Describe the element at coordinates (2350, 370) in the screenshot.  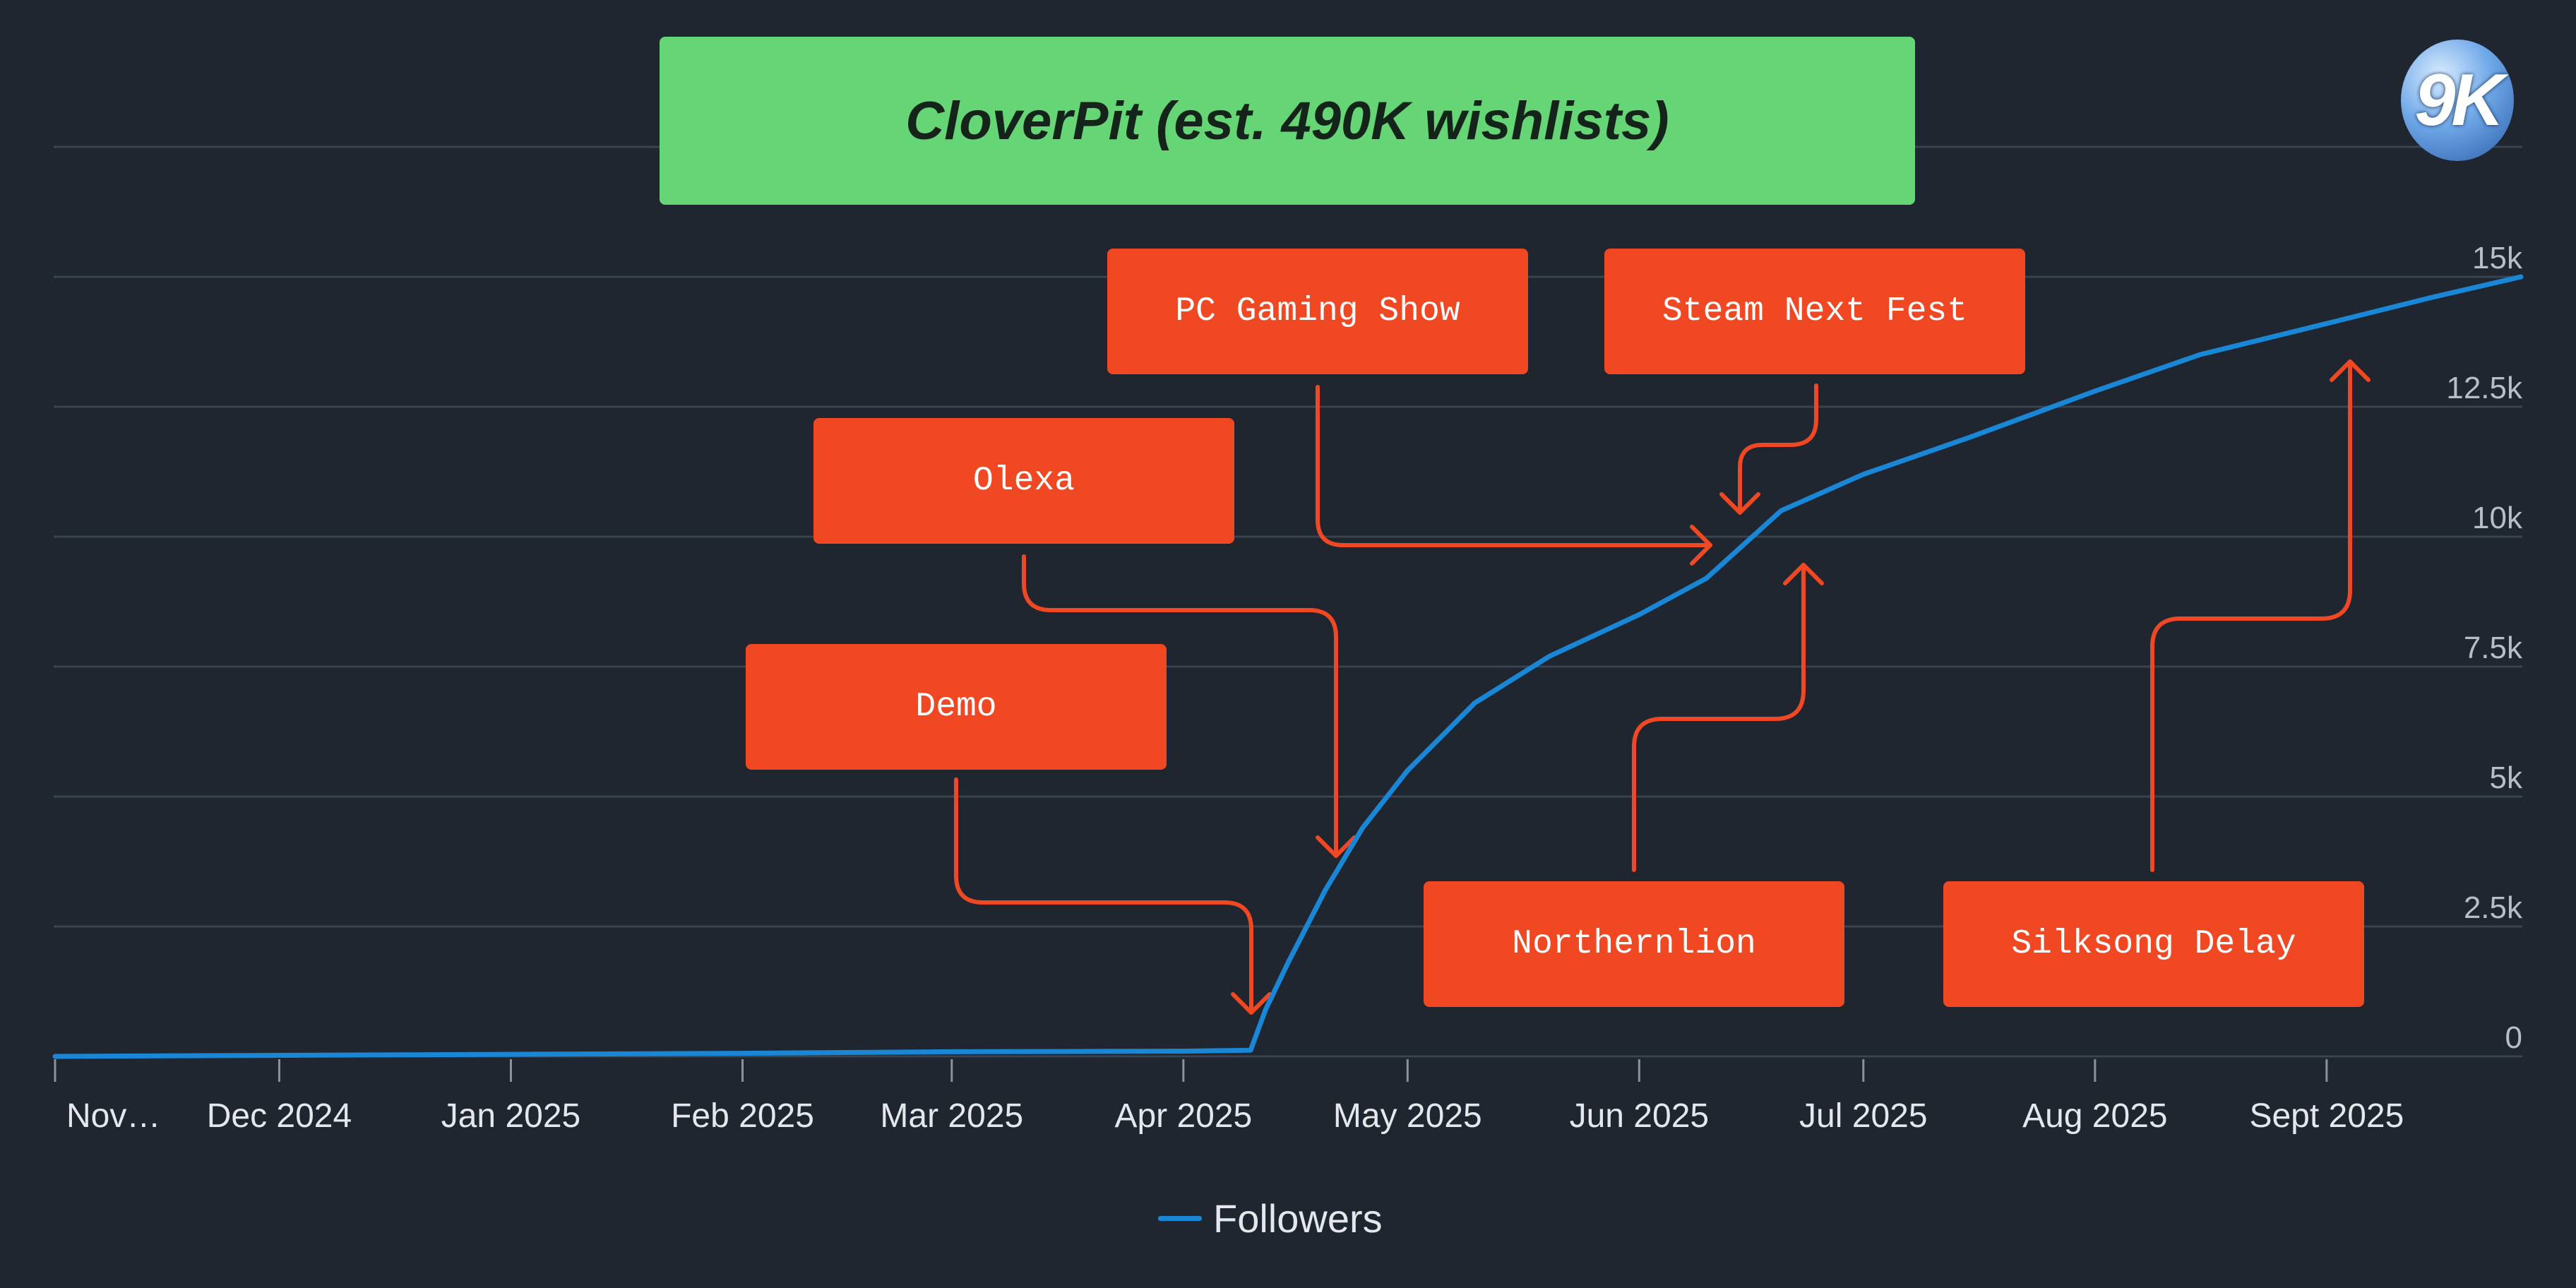
I see `silksong-delay-arrow-head` at that location.